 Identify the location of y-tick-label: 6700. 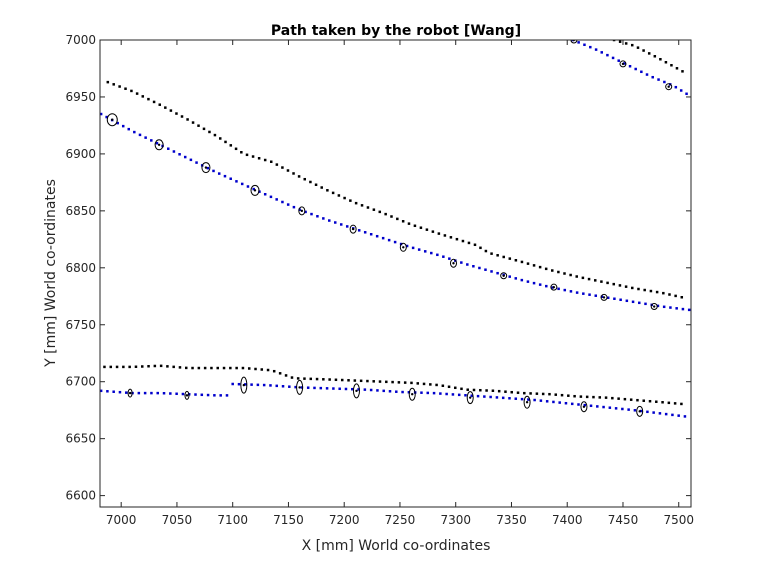
(80, 382).